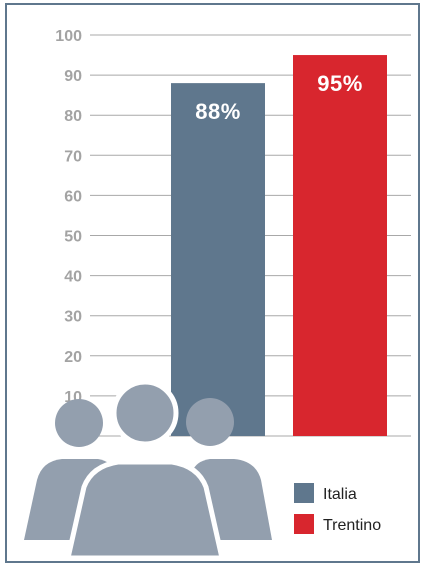 This screenshot has height=567, width=428. Describe the element at coordinates (145, 470) in the screenshot. I see `person-center-icon` at that location.